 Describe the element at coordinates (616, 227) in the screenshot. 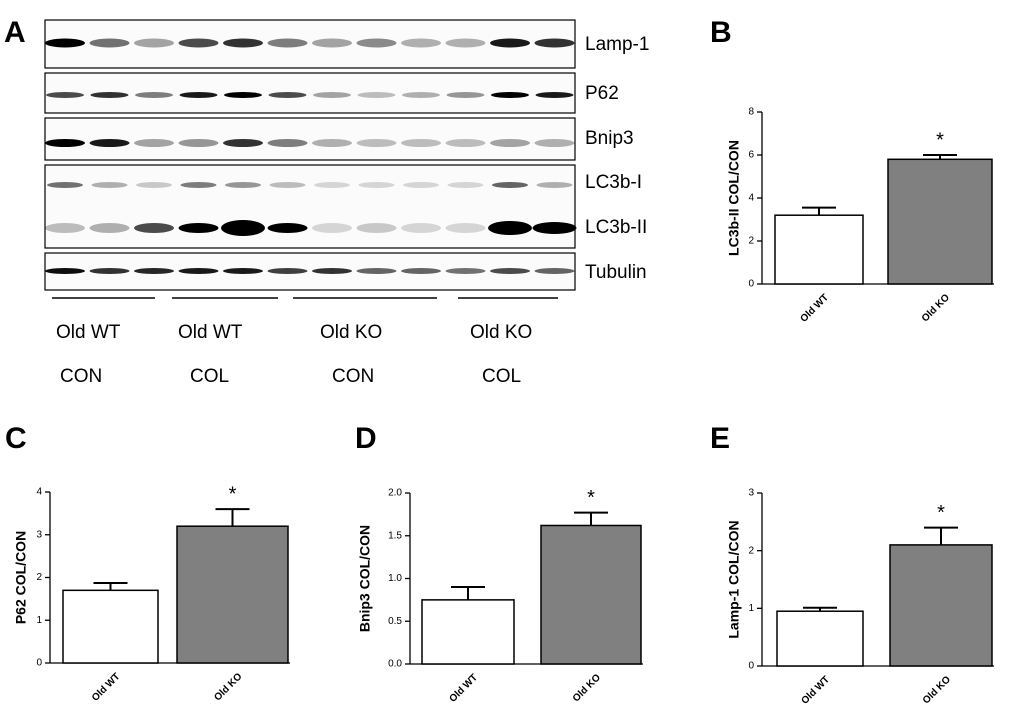

I see `blot-row-label: LC3b-II` at that location.